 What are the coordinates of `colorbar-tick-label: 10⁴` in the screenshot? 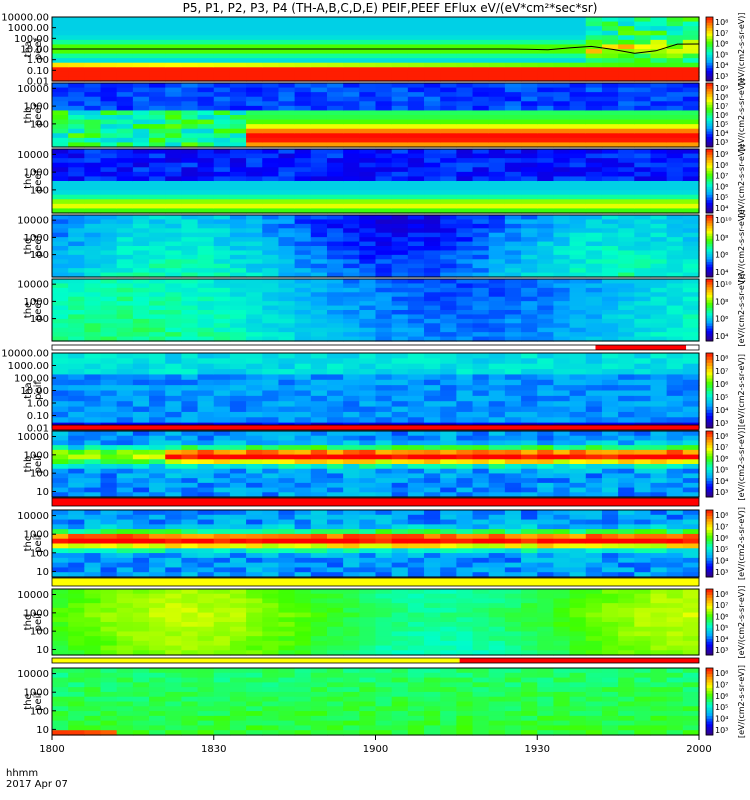 It's located at (721, 133).